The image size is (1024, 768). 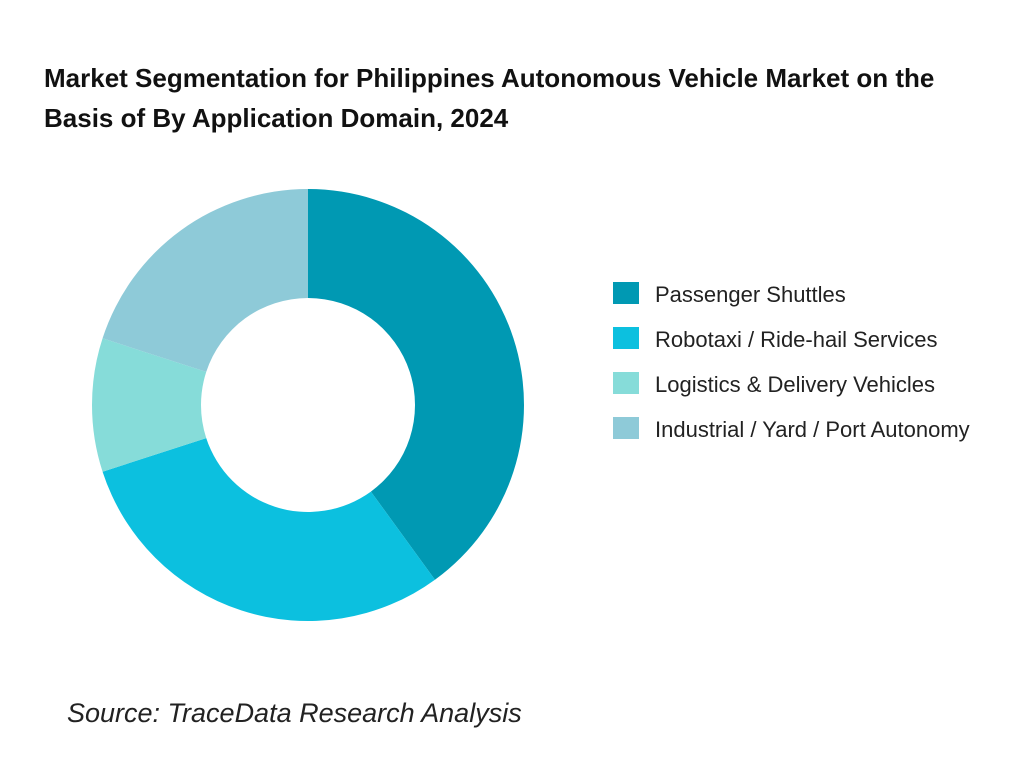 I want to click on legend-item: Passenger Shuttles, so click(x=813, y=294).